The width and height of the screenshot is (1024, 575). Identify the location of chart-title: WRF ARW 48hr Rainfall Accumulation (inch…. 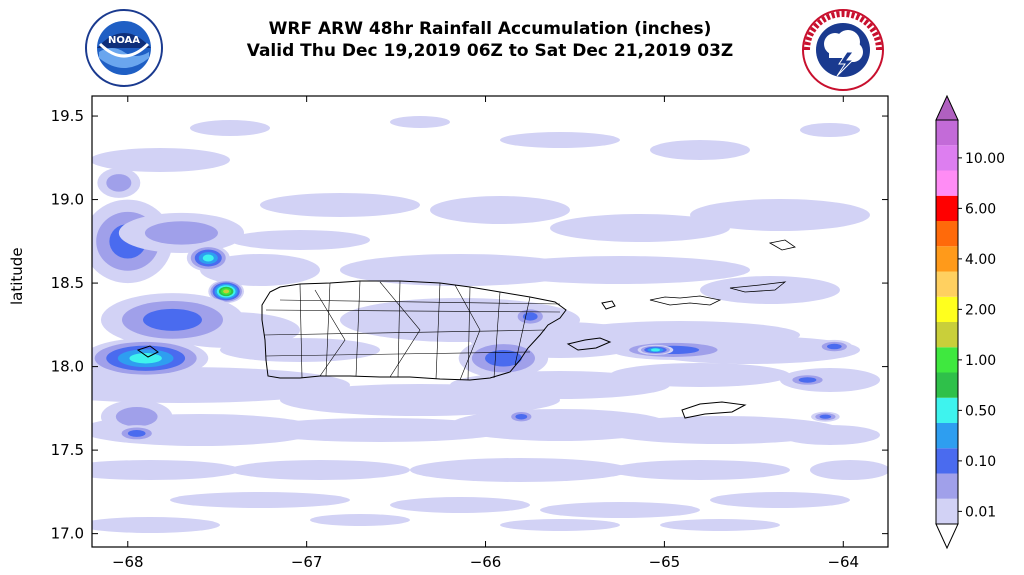
(490, 40).